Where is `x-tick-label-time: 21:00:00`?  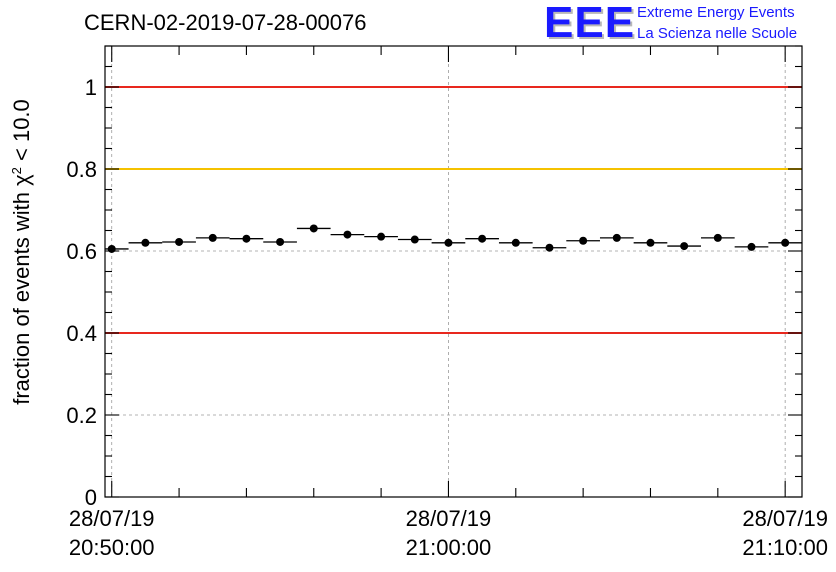 x-tick-label-time: 21:00:00 is located at coordinates (449, 547).